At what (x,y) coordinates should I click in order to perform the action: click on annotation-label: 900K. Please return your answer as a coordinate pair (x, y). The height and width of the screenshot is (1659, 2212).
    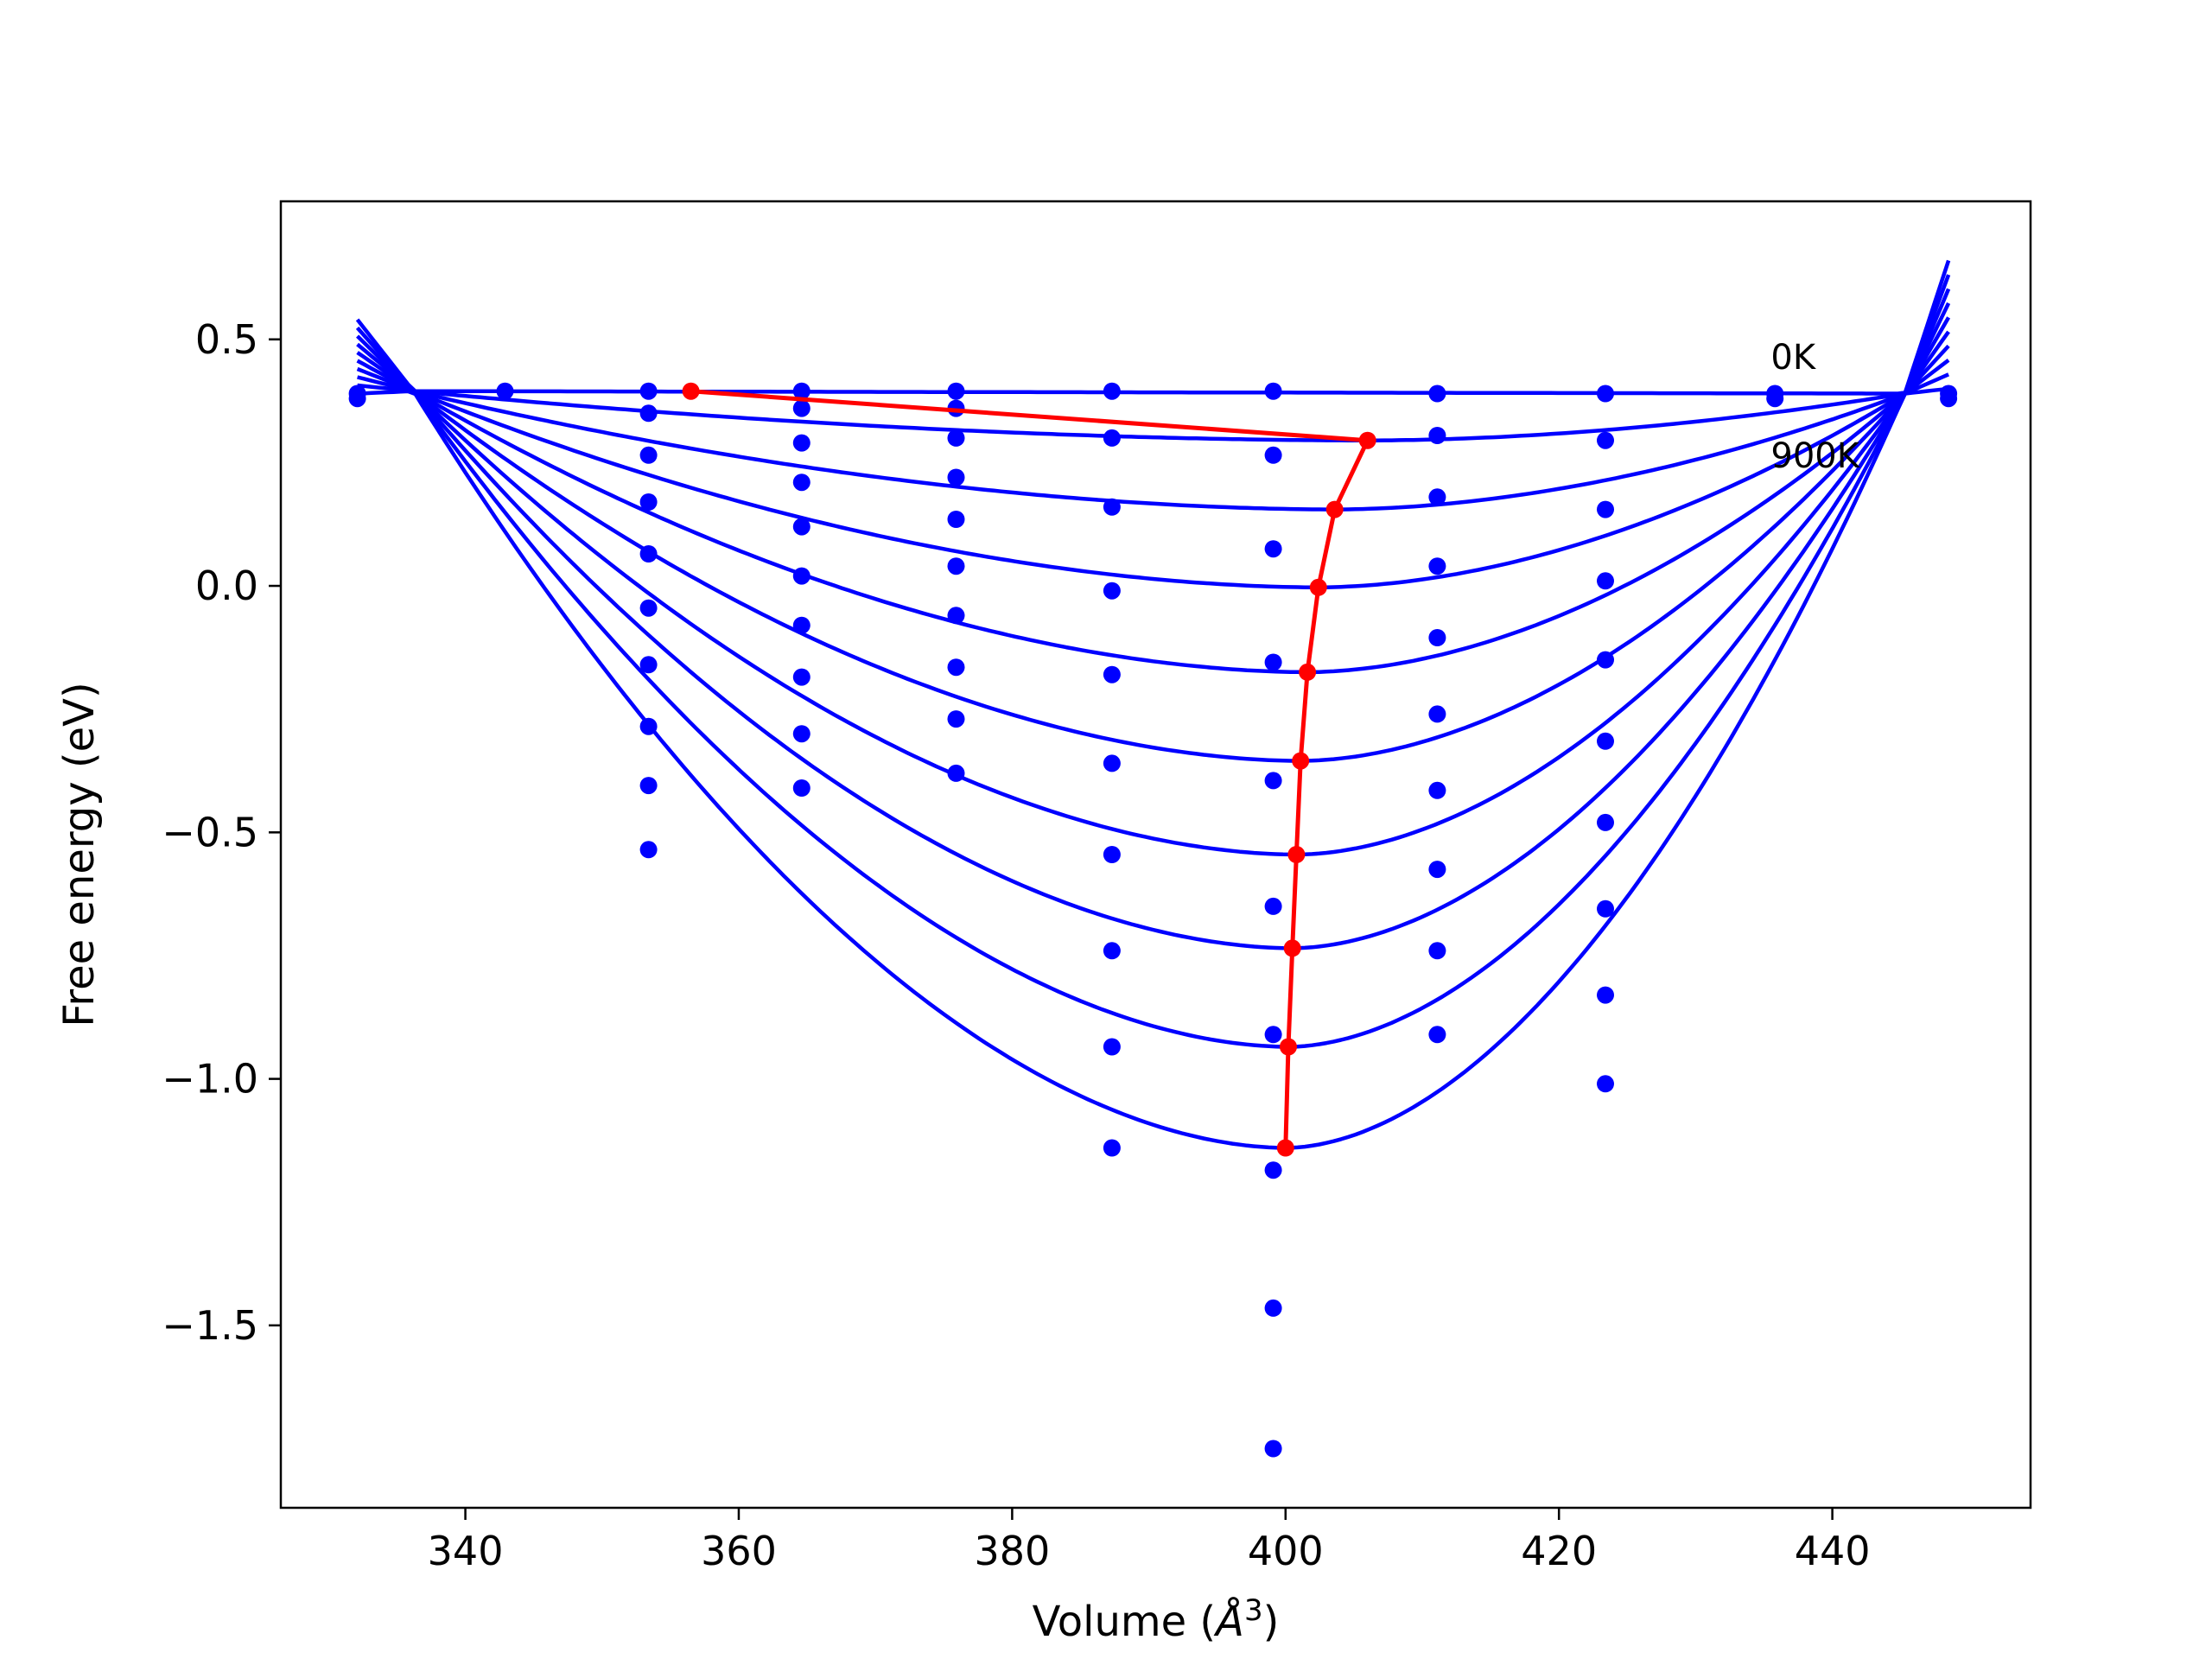
    Looking at the image, I should click on (1815, 456).